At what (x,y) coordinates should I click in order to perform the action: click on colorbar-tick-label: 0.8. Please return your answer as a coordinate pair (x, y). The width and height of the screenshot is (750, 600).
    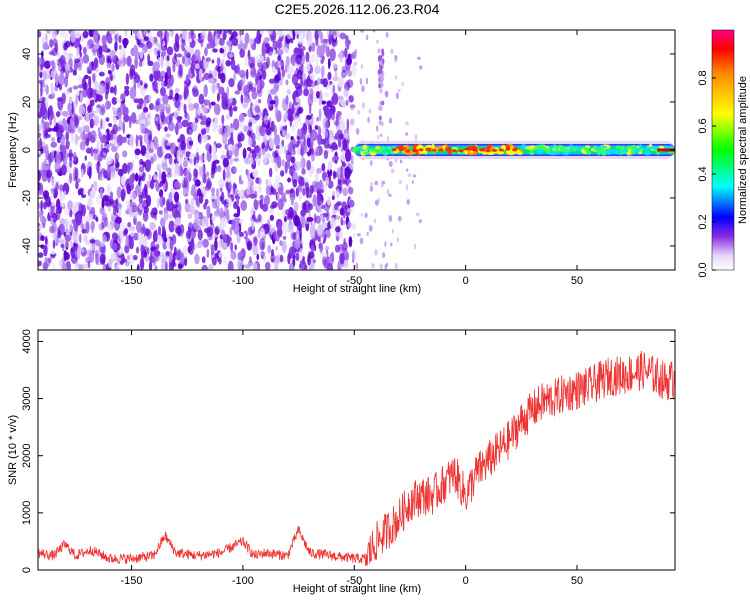
    Looking at the image, I should click on (703, 77).